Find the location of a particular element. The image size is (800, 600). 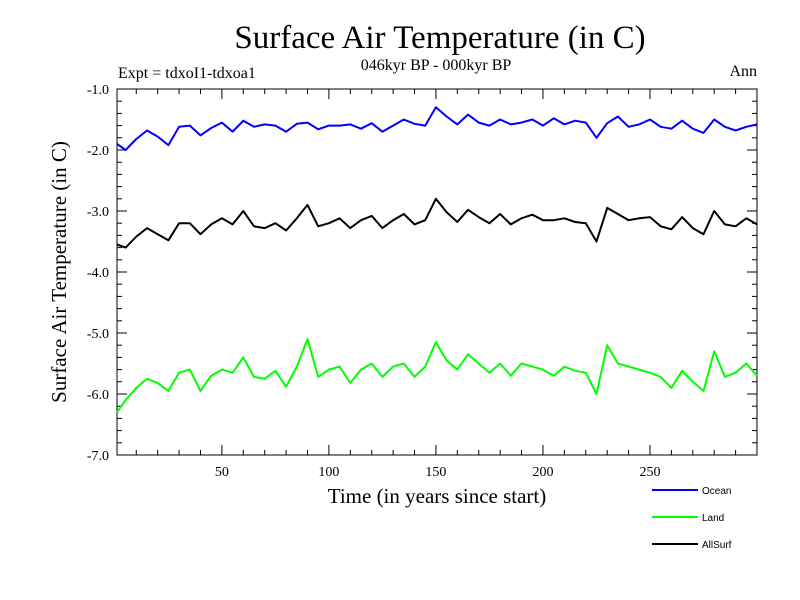

x-tick-label: 250 is located at coordinates (649, 472).